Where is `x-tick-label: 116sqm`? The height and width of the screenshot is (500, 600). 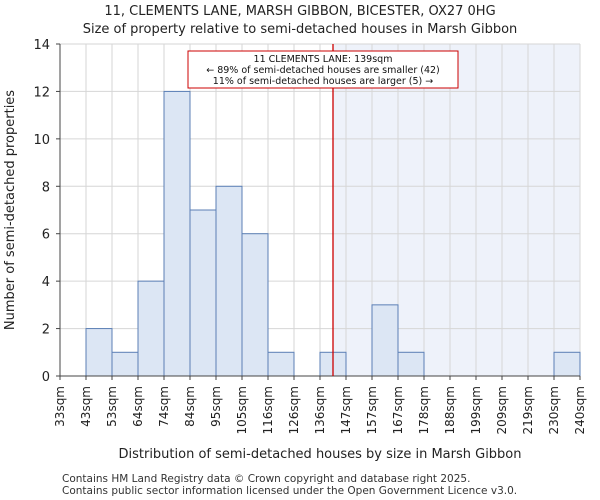
x-tick-label: 116sqm is located at coordinates (268, 410).